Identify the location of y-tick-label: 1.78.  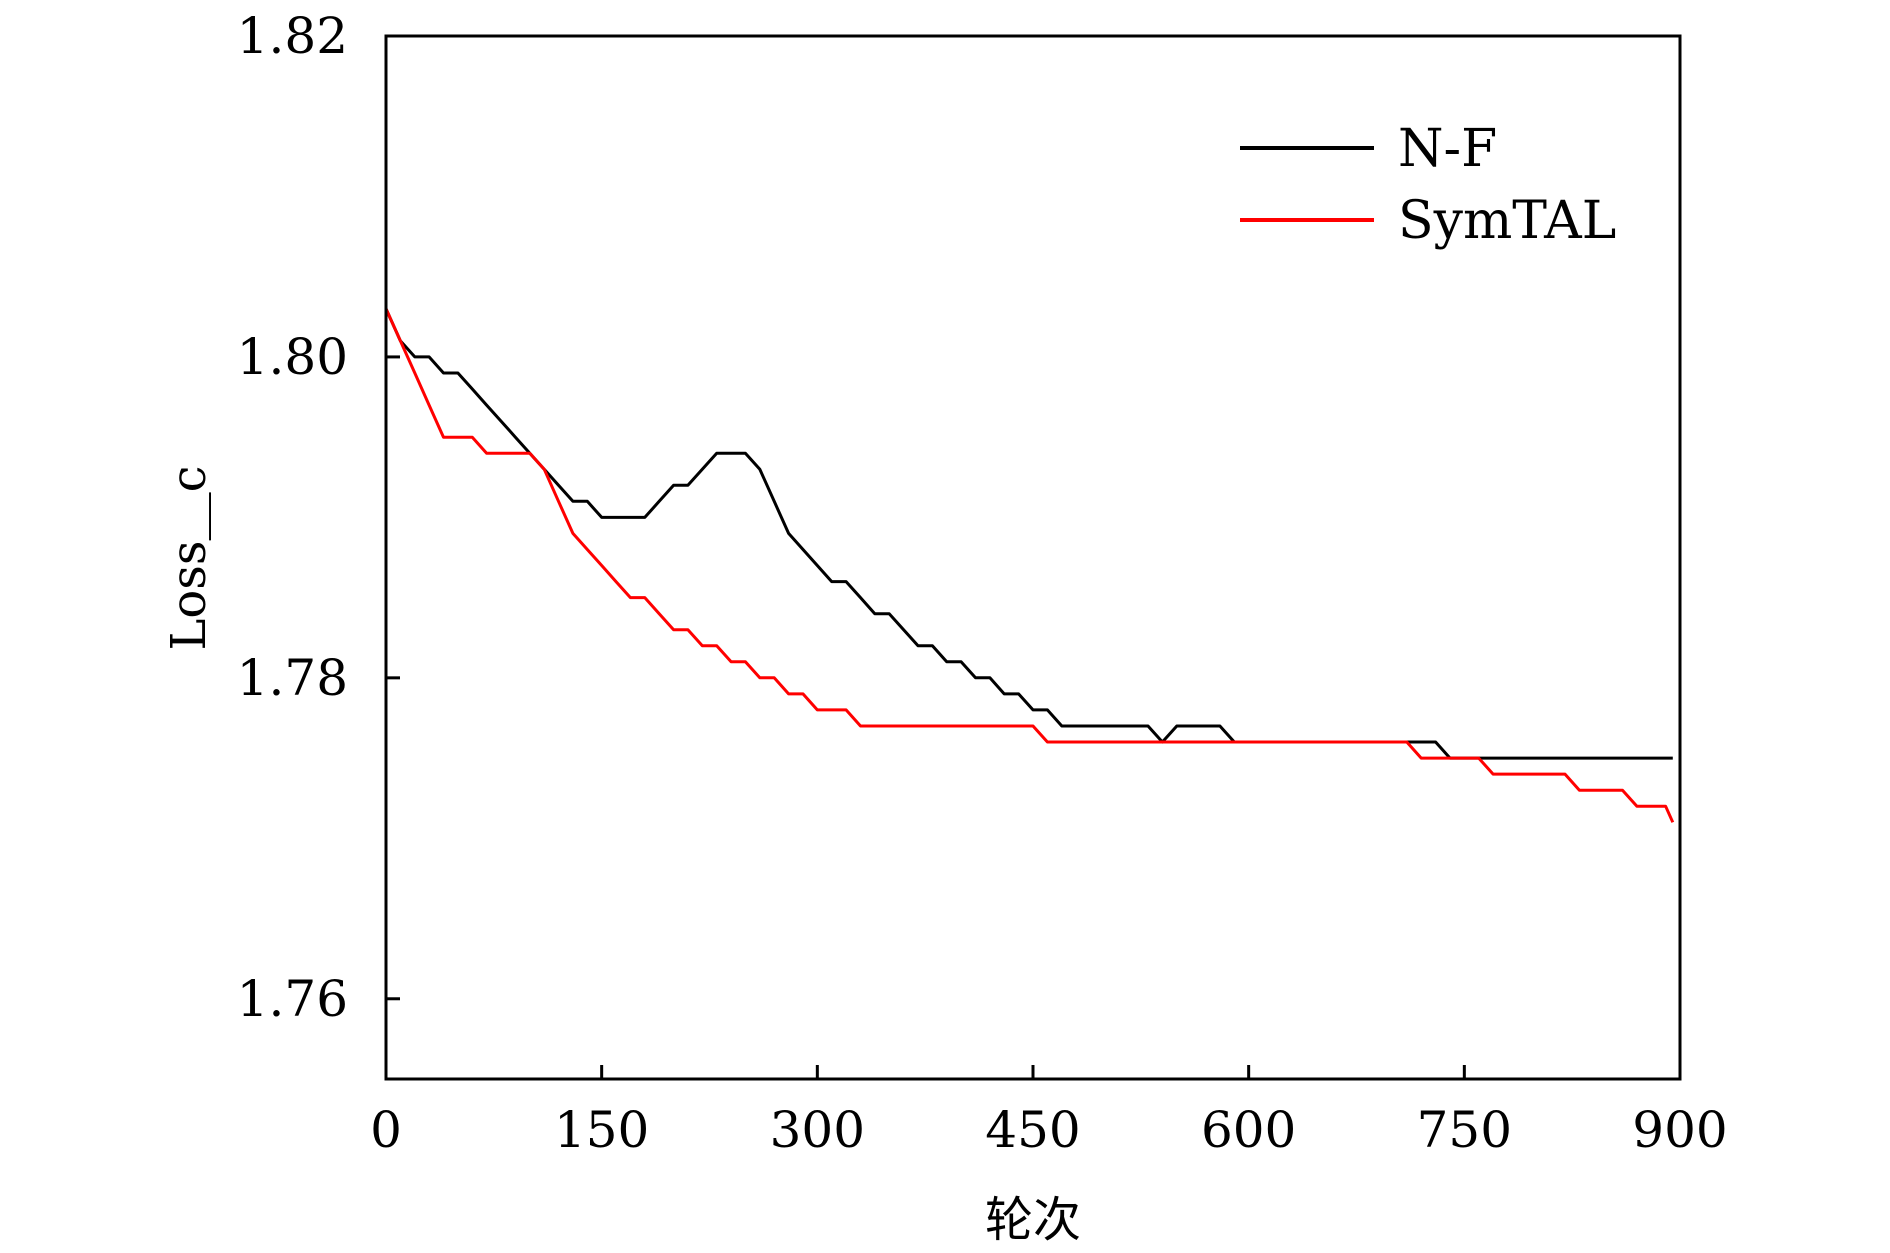
(292, 678).